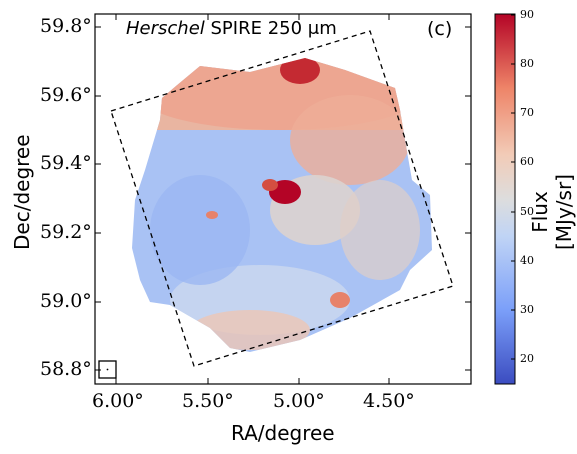 This screenshot has height=454, width=577. What do you see at coordinates (527, 161) in the screenshot?
I see `colorbar-tick-label: 60` at bounding box center [527, 161].